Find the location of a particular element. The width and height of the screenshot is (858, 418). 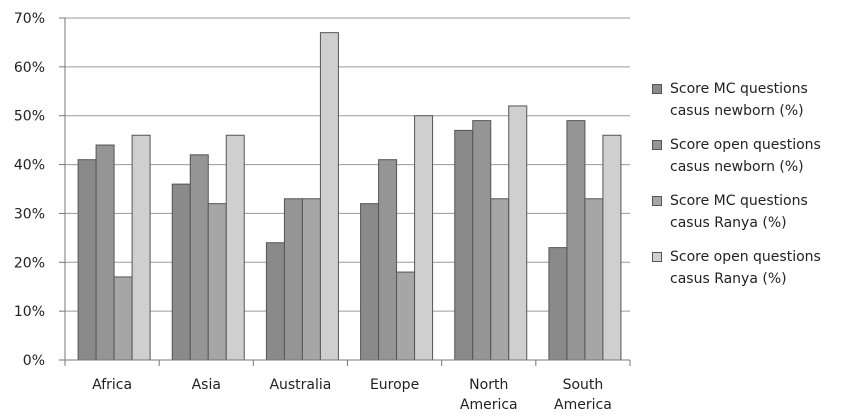

y-axis-tick-labels: 0% 10% 20% 30% 40% 50% 60% 70% is located at coordinates (29, 190).